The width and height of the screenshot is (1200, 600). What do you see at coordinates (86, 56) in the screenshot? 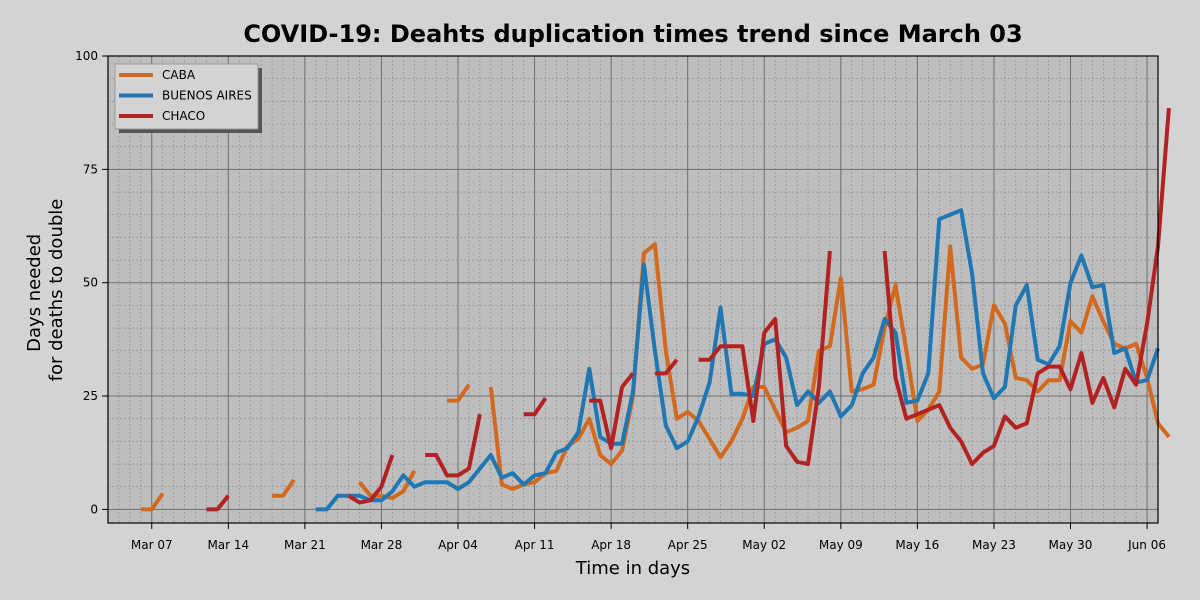
I see `y-tick-label: 100` at bounding box center [86, 56].